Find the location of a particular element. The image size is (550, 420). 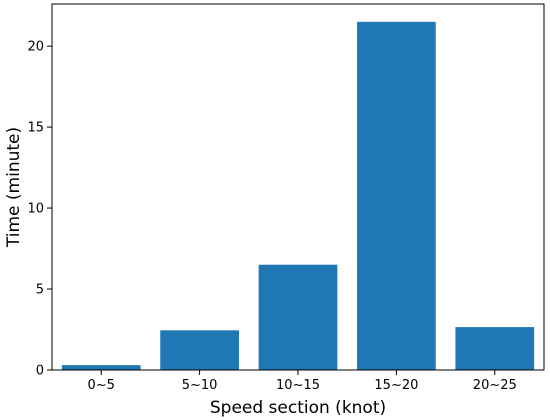

x-tick-label: 0~5 is located at coordinates (100, 385).